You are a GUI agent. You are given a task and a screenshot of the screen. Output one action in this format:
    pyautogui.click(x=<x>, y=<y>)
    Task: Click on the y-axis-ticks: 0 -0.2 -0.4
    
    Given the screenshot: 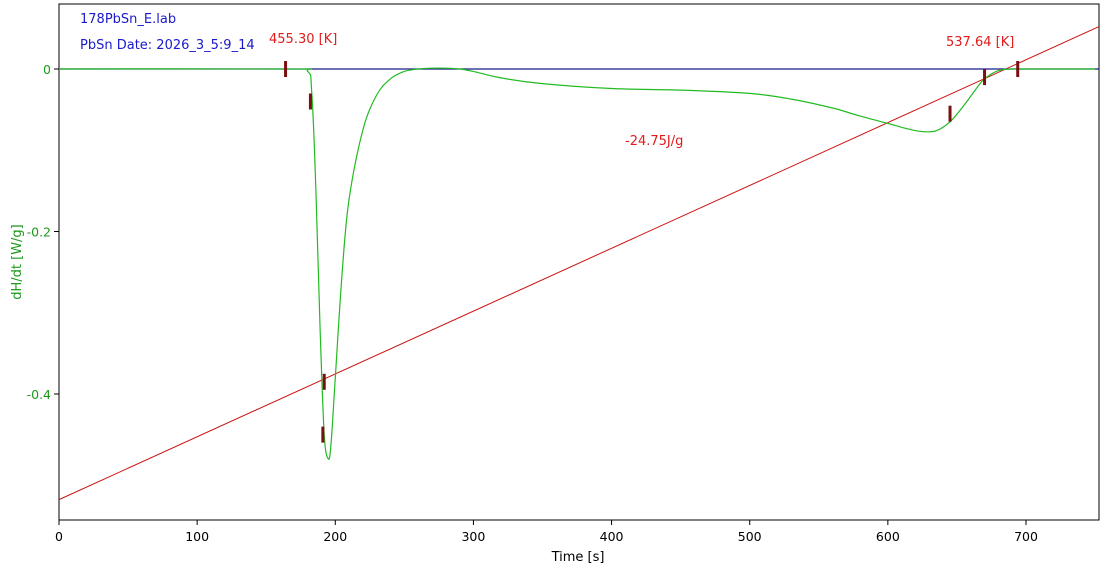 What is the action you would take?
    pyautogui.click(x=43, y=232)
    